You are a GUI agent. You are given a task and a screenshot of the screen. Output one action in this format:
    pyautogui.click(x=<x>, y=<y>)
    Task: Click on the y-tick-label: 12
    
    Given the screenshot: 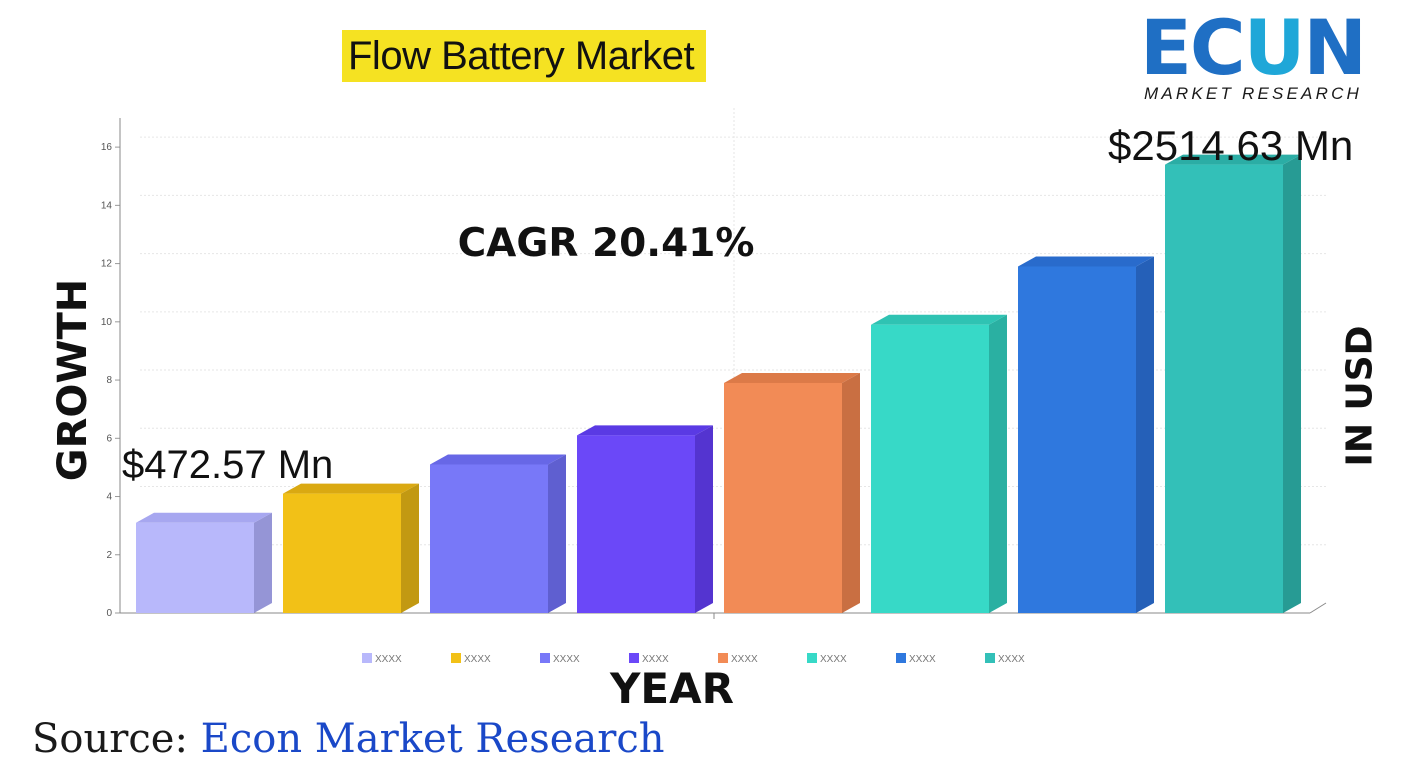 What is the action you would take?
    pyautogui.click(x=107, y=264)
    